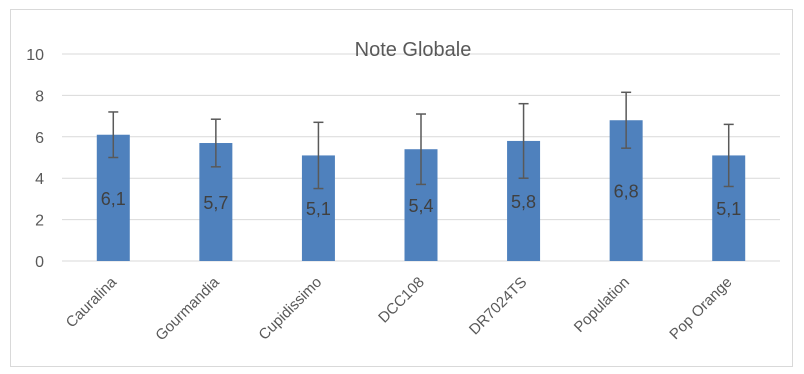 This screenshot has height=374, width=804. What do you see at coordinates (39, 262) in the screenshot?
I see `y-tick-label: 0` at bounding box center [39, 262].